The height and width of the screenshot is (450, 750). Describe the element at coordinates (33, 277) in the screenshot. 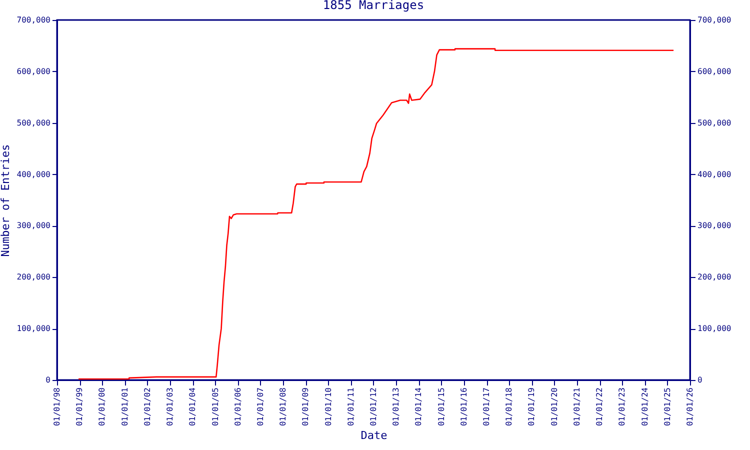

I see `y-tick-label: 200,000` at that location.